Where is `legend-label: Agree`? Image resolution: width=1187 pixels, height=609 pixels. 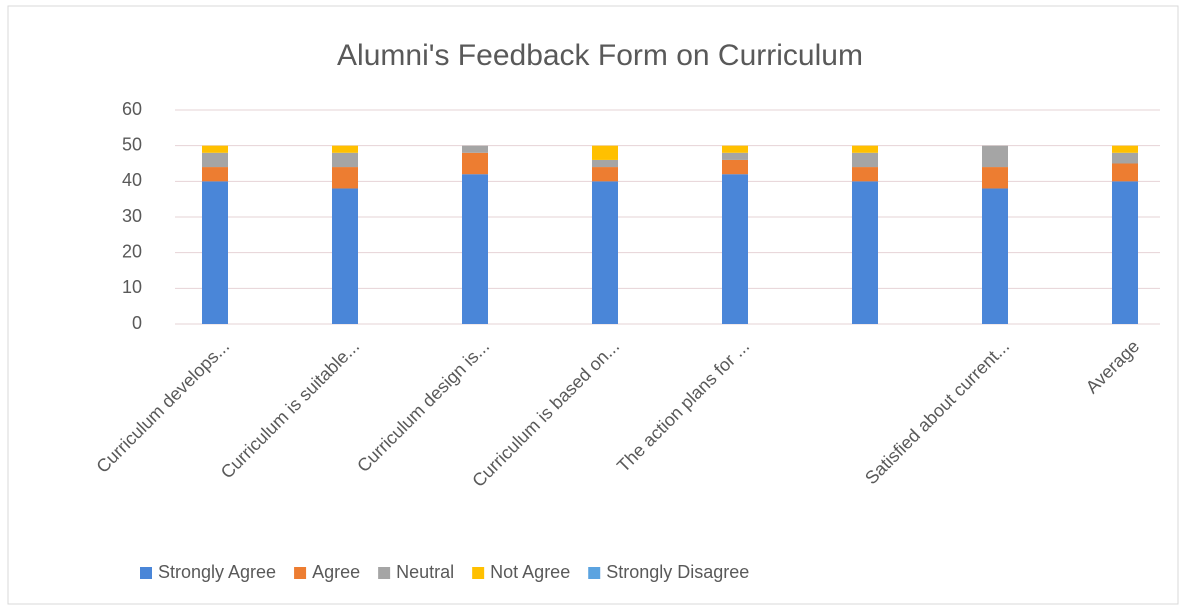
legend-label: Agree is located at coordinates (336, 572).